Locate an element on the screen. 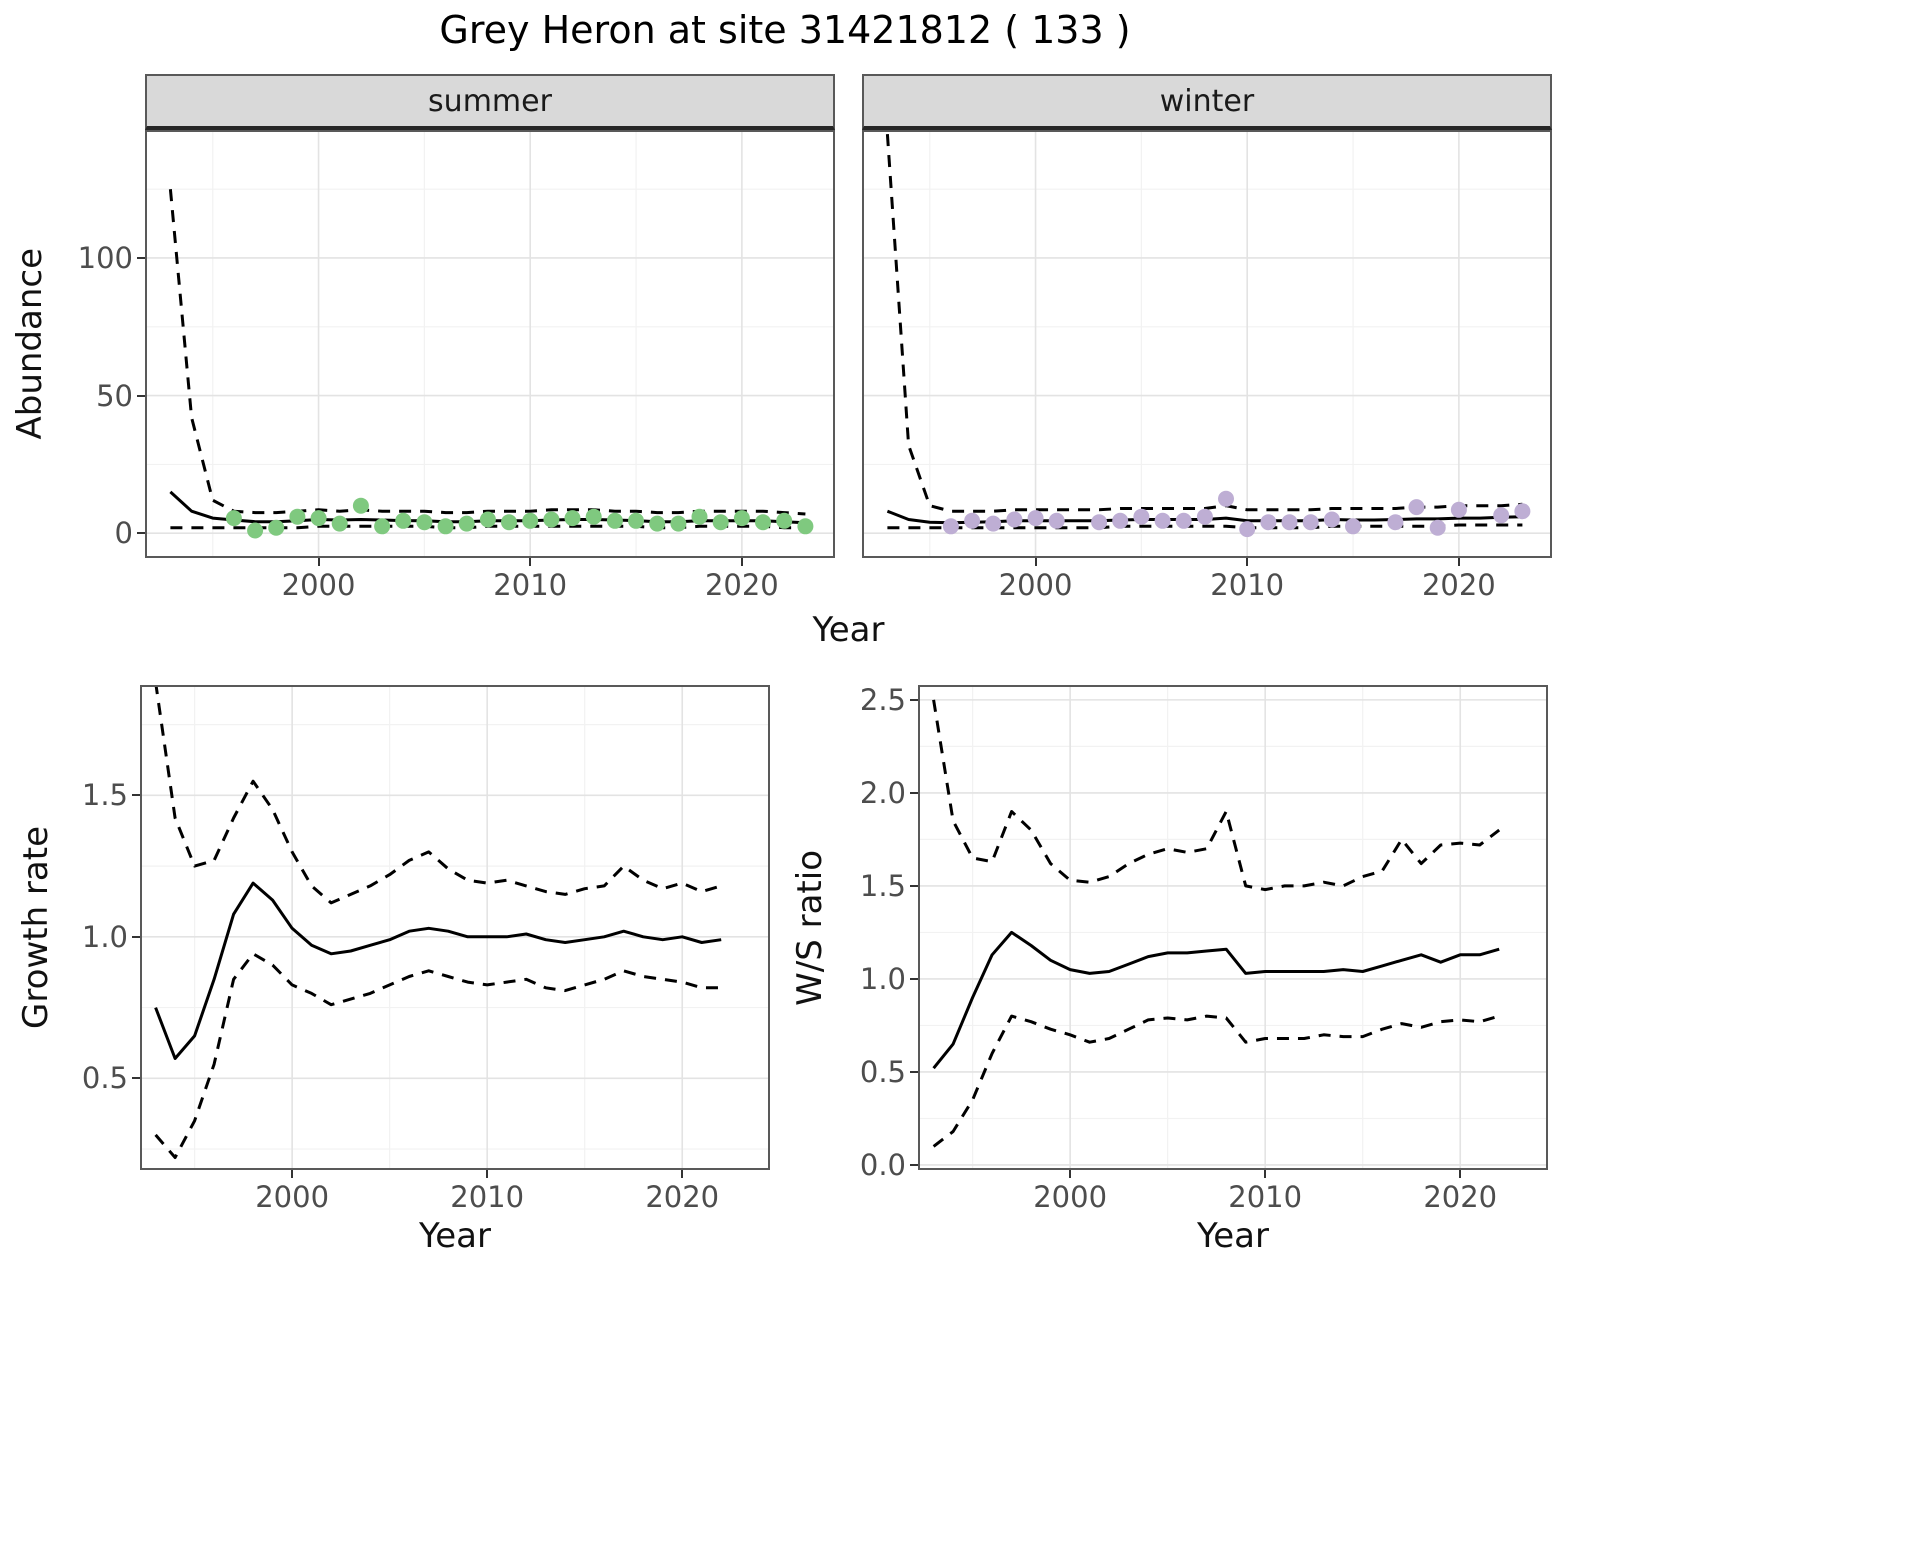  y-tick-label: 2.0 is located at coordinates (882, 792).